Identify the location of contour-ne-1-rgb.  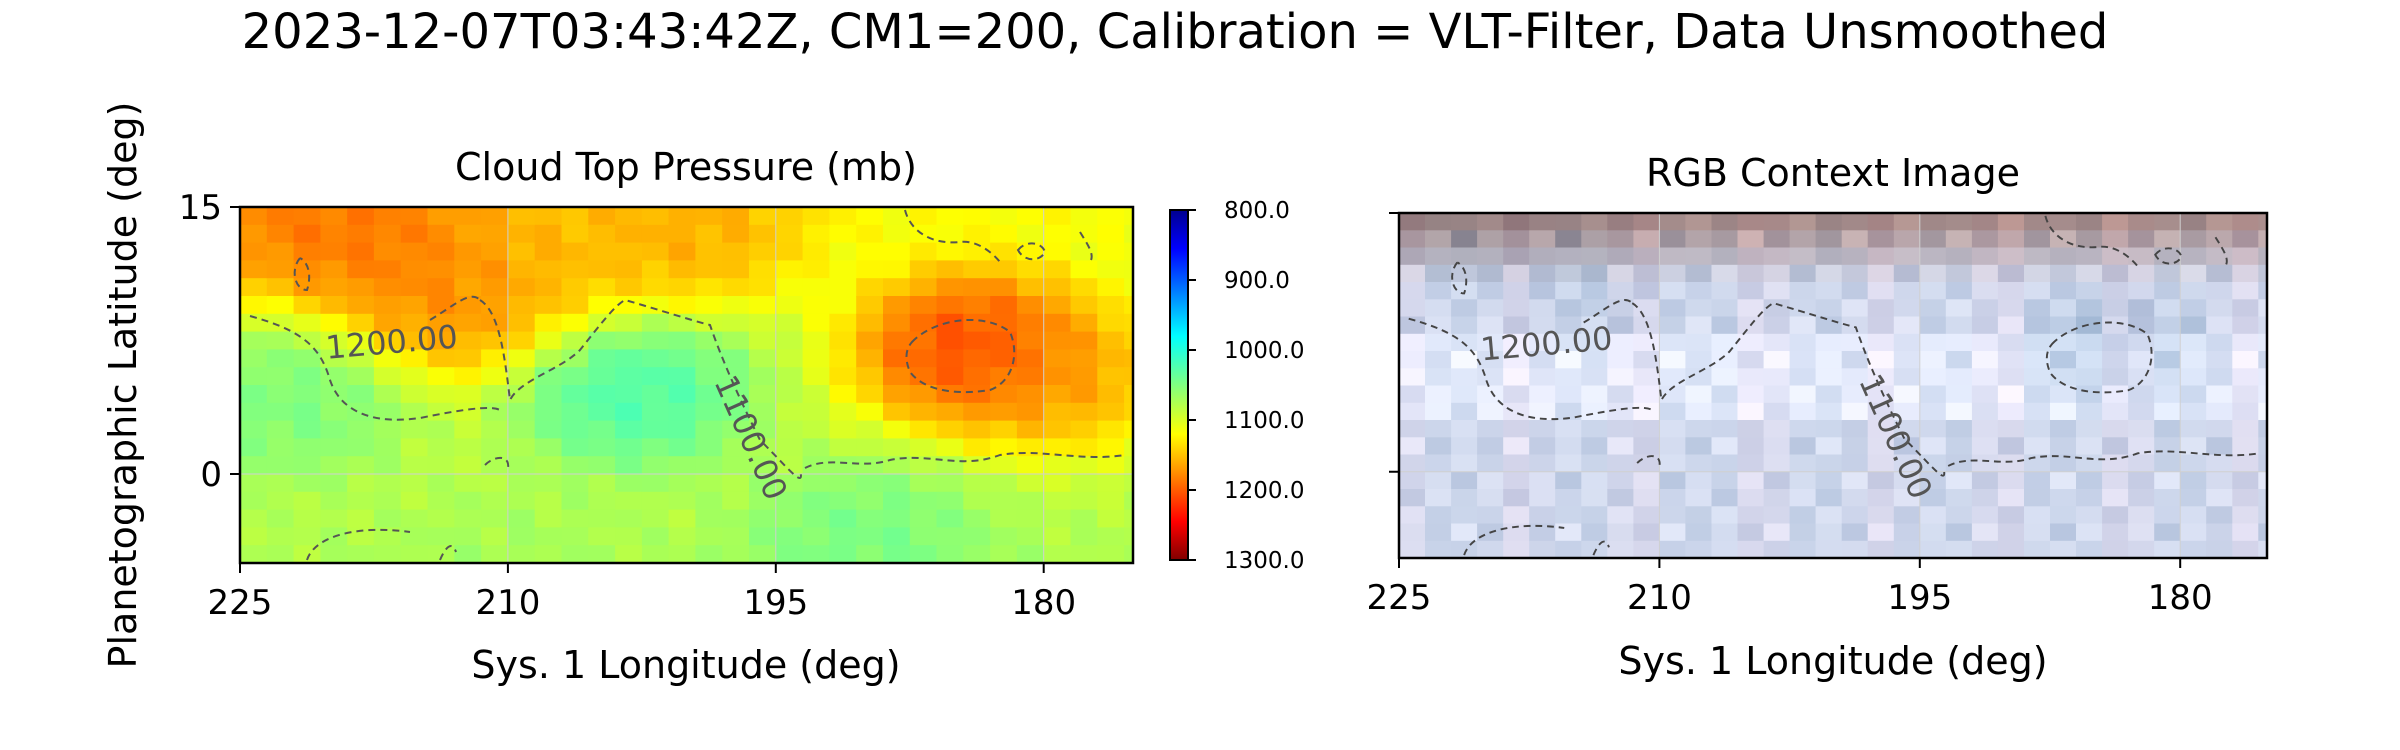
(2091, 241).